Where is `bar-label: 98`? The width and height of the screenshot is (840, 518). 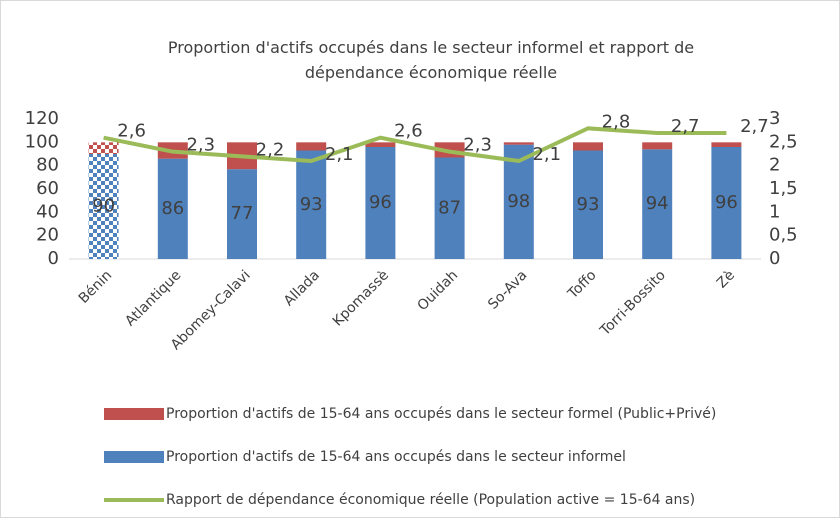 bar-label: 98 is located at coordinates (518, 201).